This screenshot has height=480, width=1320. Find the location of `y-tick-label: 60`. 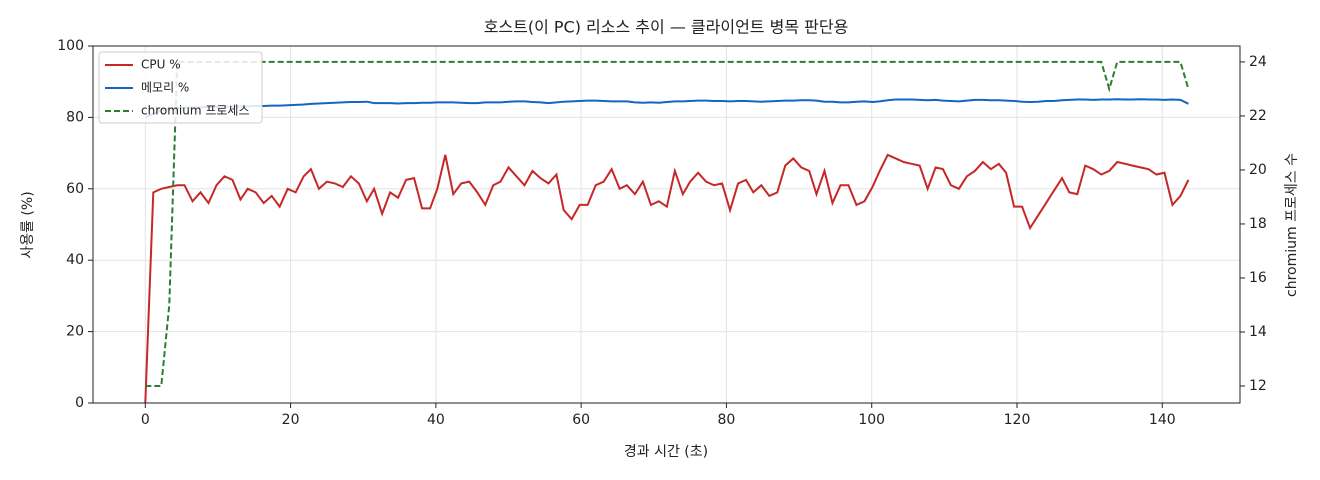

y-tick-label: 60 is located at coordinates (75, 189).